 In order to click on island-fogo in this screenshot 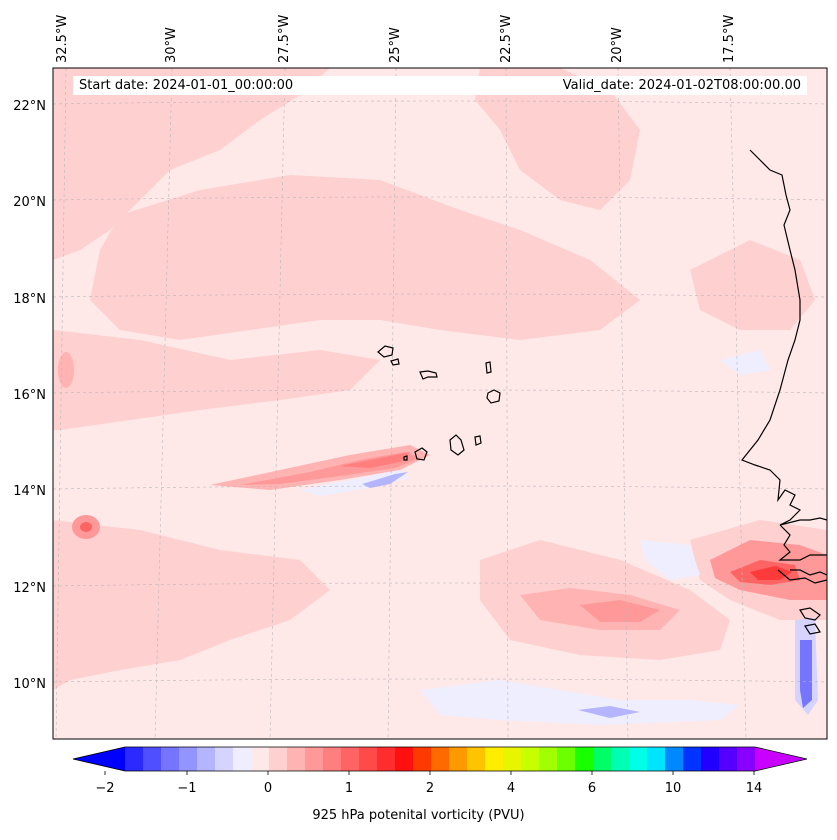, I will do `click(421, 454)`.